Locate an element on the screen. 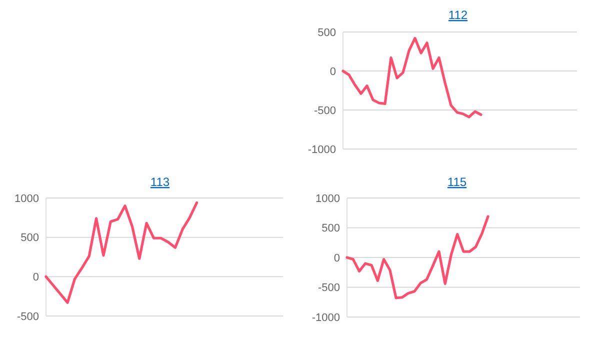  chart-title: 113 is located at coordinates (160, 182).